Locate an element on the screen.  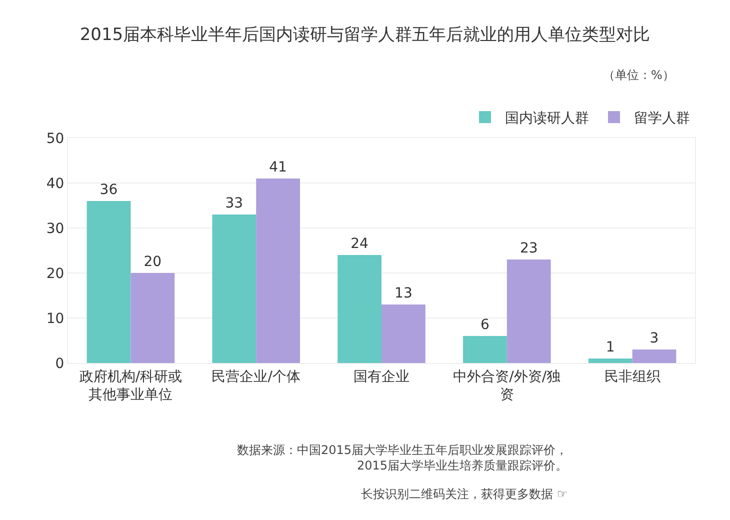
data-label: 6 is located at coordinates (485, 325).